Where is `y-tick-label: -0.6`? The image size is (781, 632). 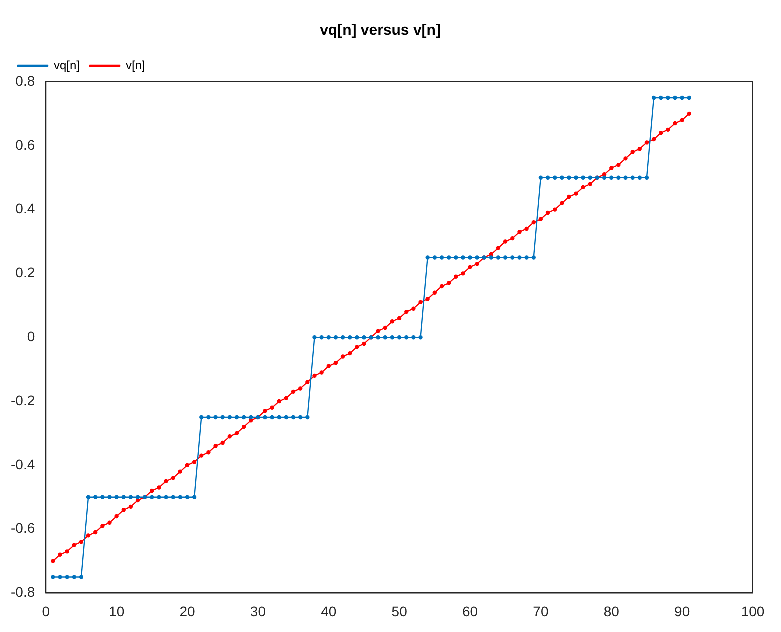 y-tick-label: -0.6 is located at coordinates (23, 528).